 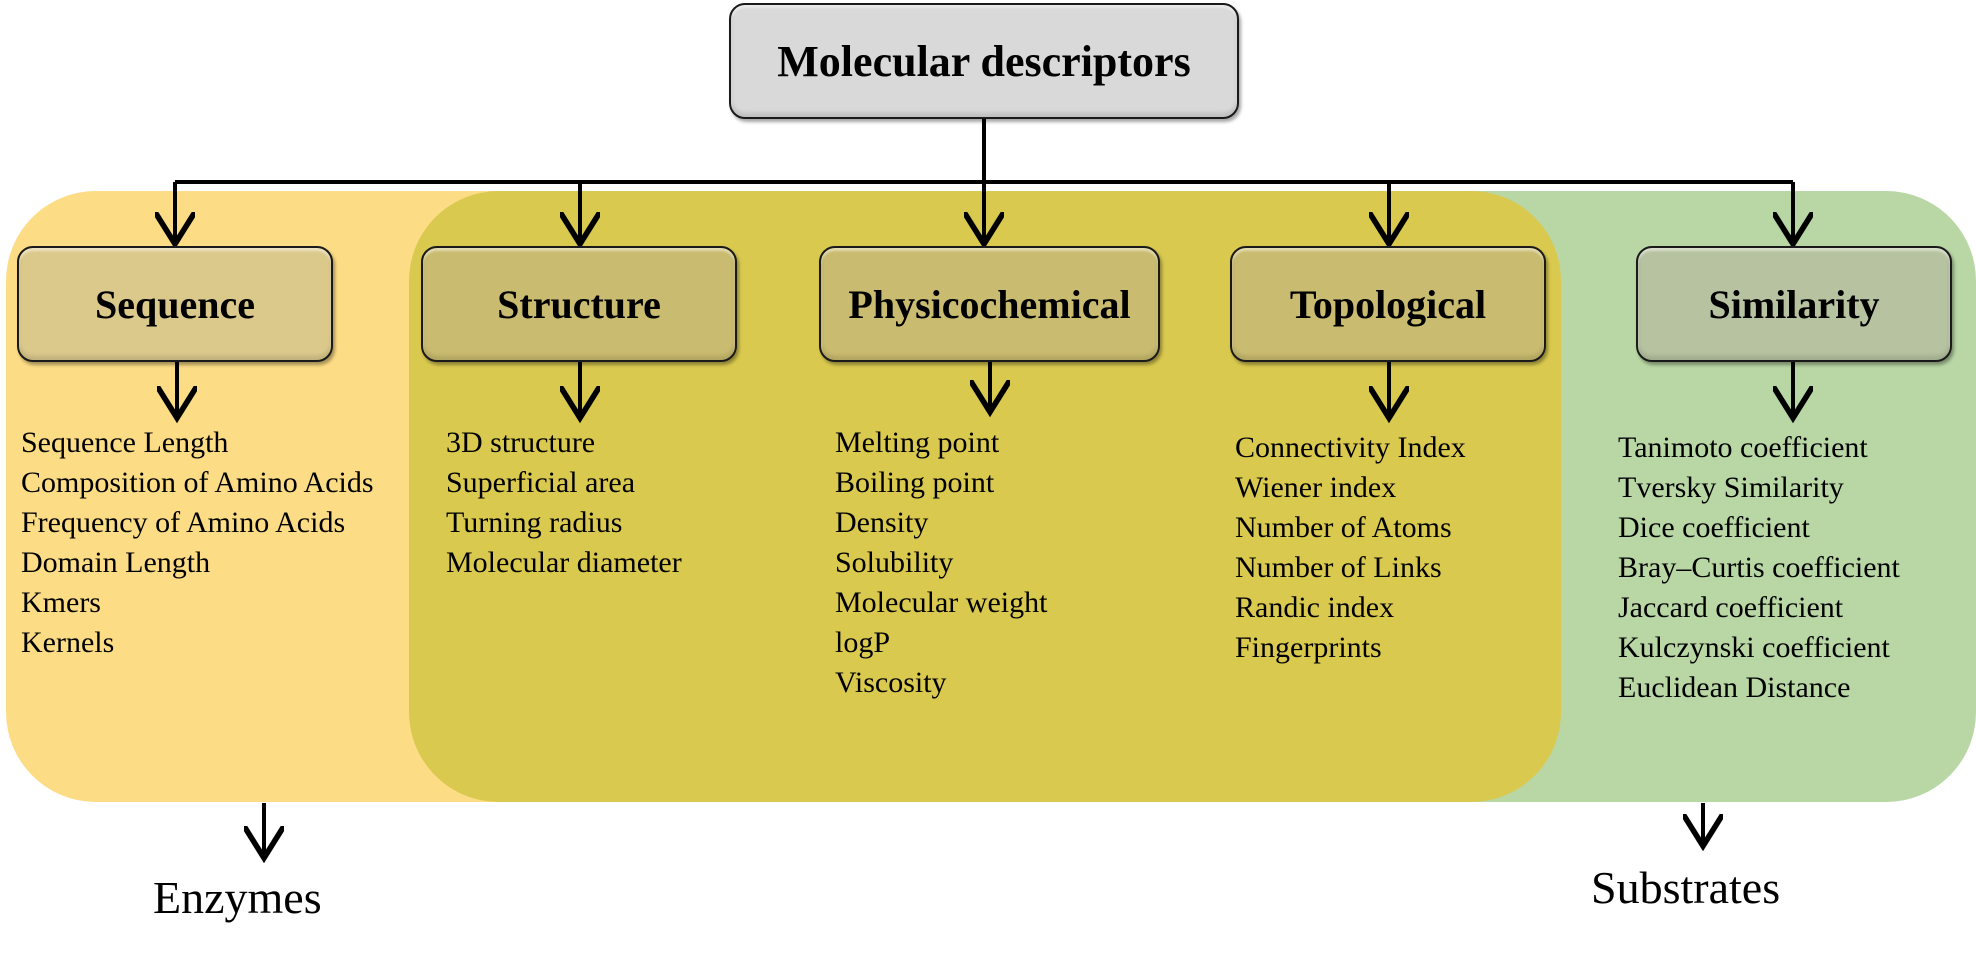 I want to click on list-item: logP, so click(x=863, y=642).